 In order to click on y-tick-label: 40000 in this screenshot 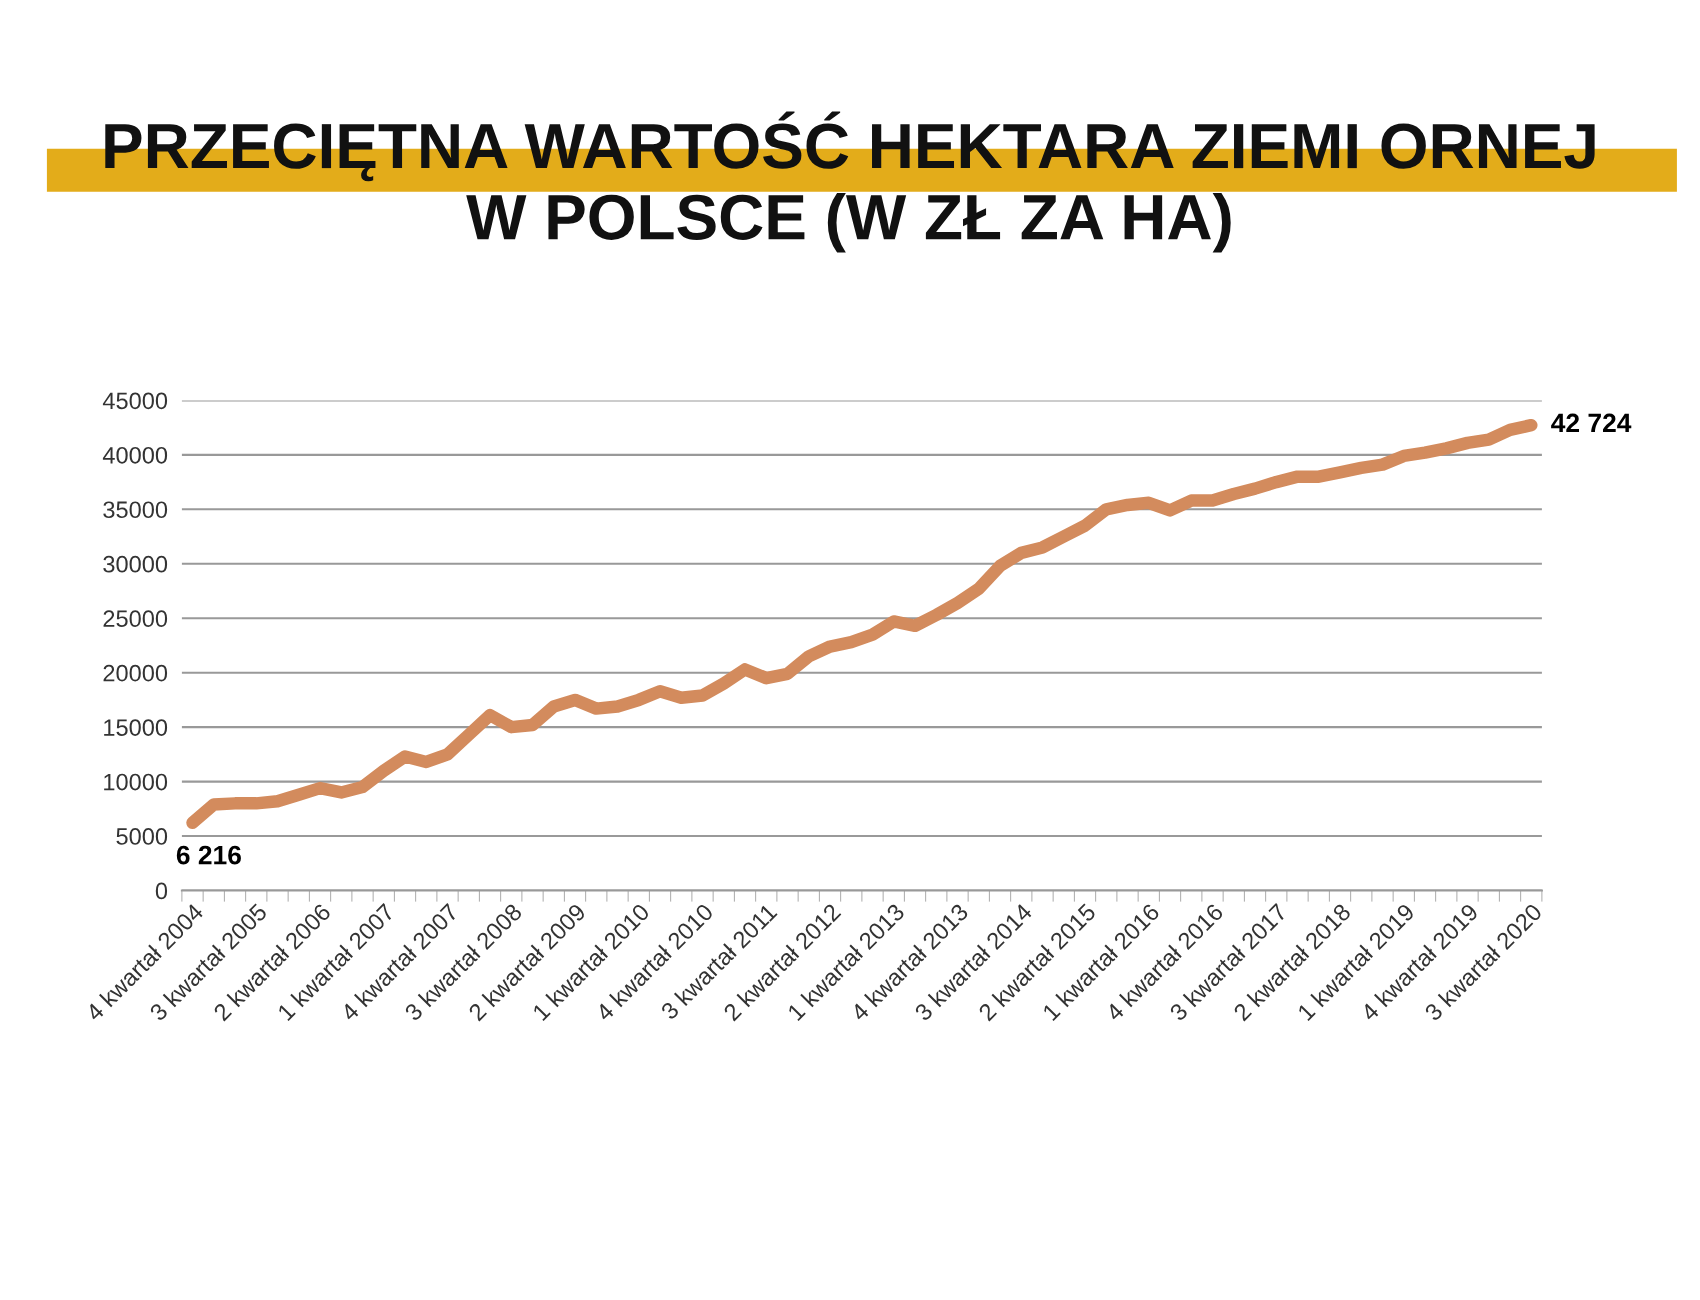, I will do `click(135, 455)`.